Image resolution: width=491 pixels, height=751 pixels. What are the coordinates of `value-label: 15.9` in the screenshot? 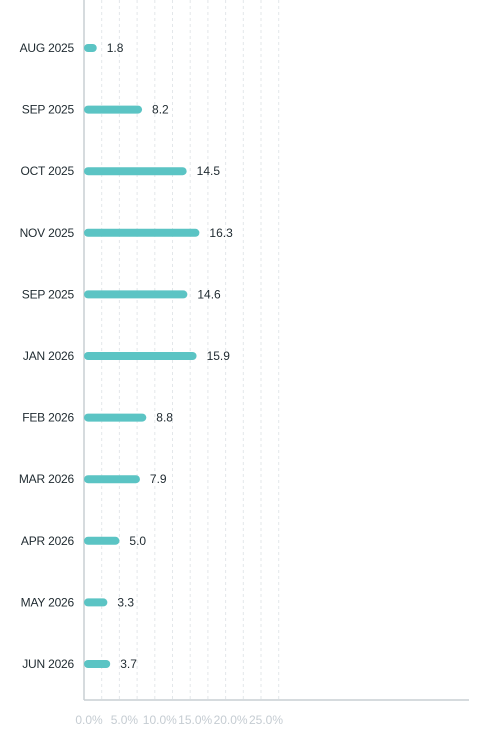 It's located at (219, 356).